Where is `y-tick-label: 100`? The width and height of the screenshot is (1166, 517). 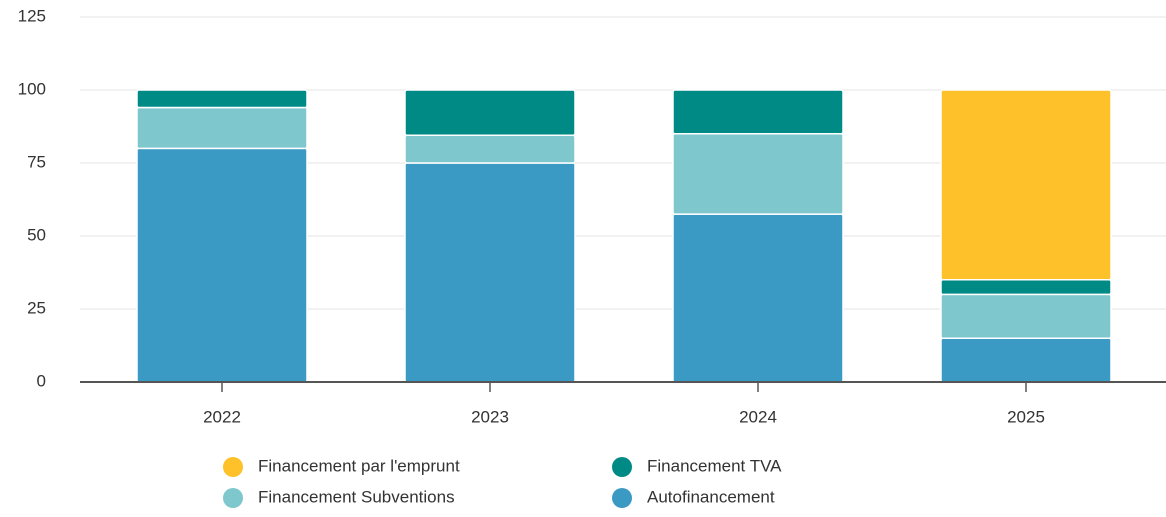
y-tick-label: 100 is located at coordinates (32, 88).